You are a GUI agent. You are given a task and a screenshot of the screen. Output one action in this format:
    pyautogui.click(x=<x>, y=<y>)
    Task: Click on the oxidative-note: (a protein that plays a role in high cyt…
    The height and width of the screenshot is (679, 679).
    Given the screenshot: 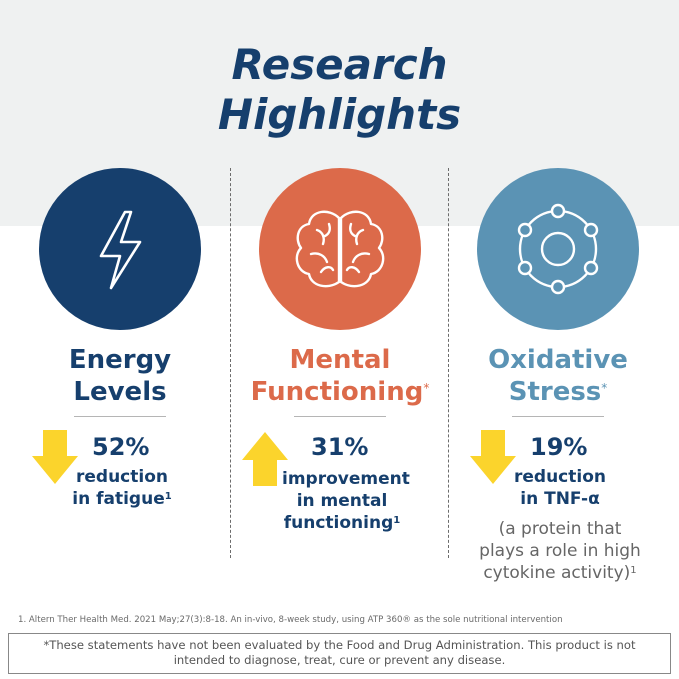 What is the action you would take?
    pyautogui.click(x=560, y=551)
    